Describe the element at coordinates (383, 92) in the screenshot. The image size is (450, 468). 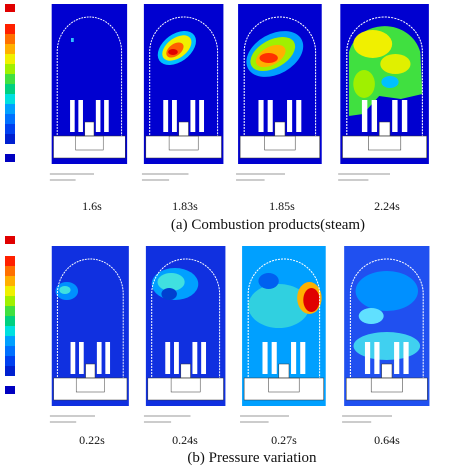
I see `panel-a4` at that location.